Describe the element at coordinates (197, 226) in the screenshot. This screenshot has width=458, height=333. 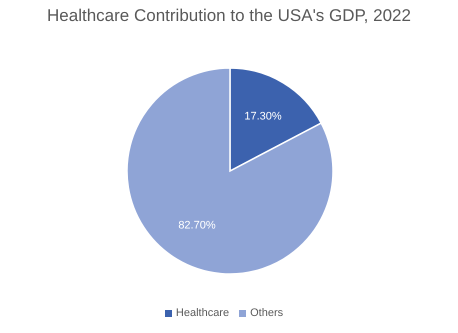
I see `data-label: 82.70%` at that location.